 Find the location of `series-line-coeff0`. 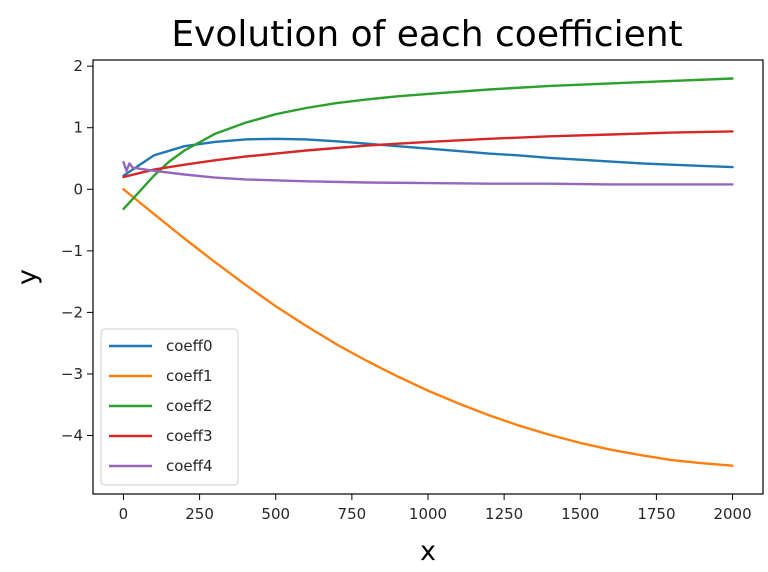

series-line-coeff0 is located at coordinates (428, 157).